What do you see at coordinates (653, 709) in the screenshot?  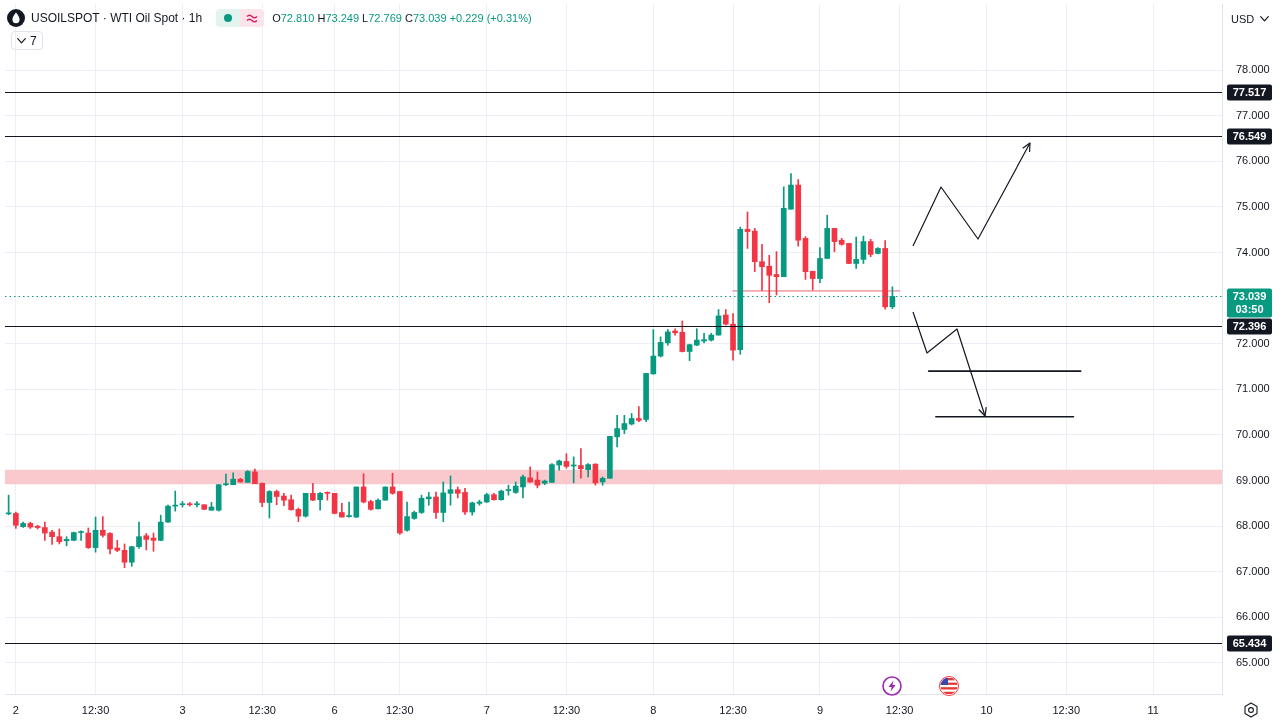 I see `x-tick-label: 8` at bounding box center [653, 709].